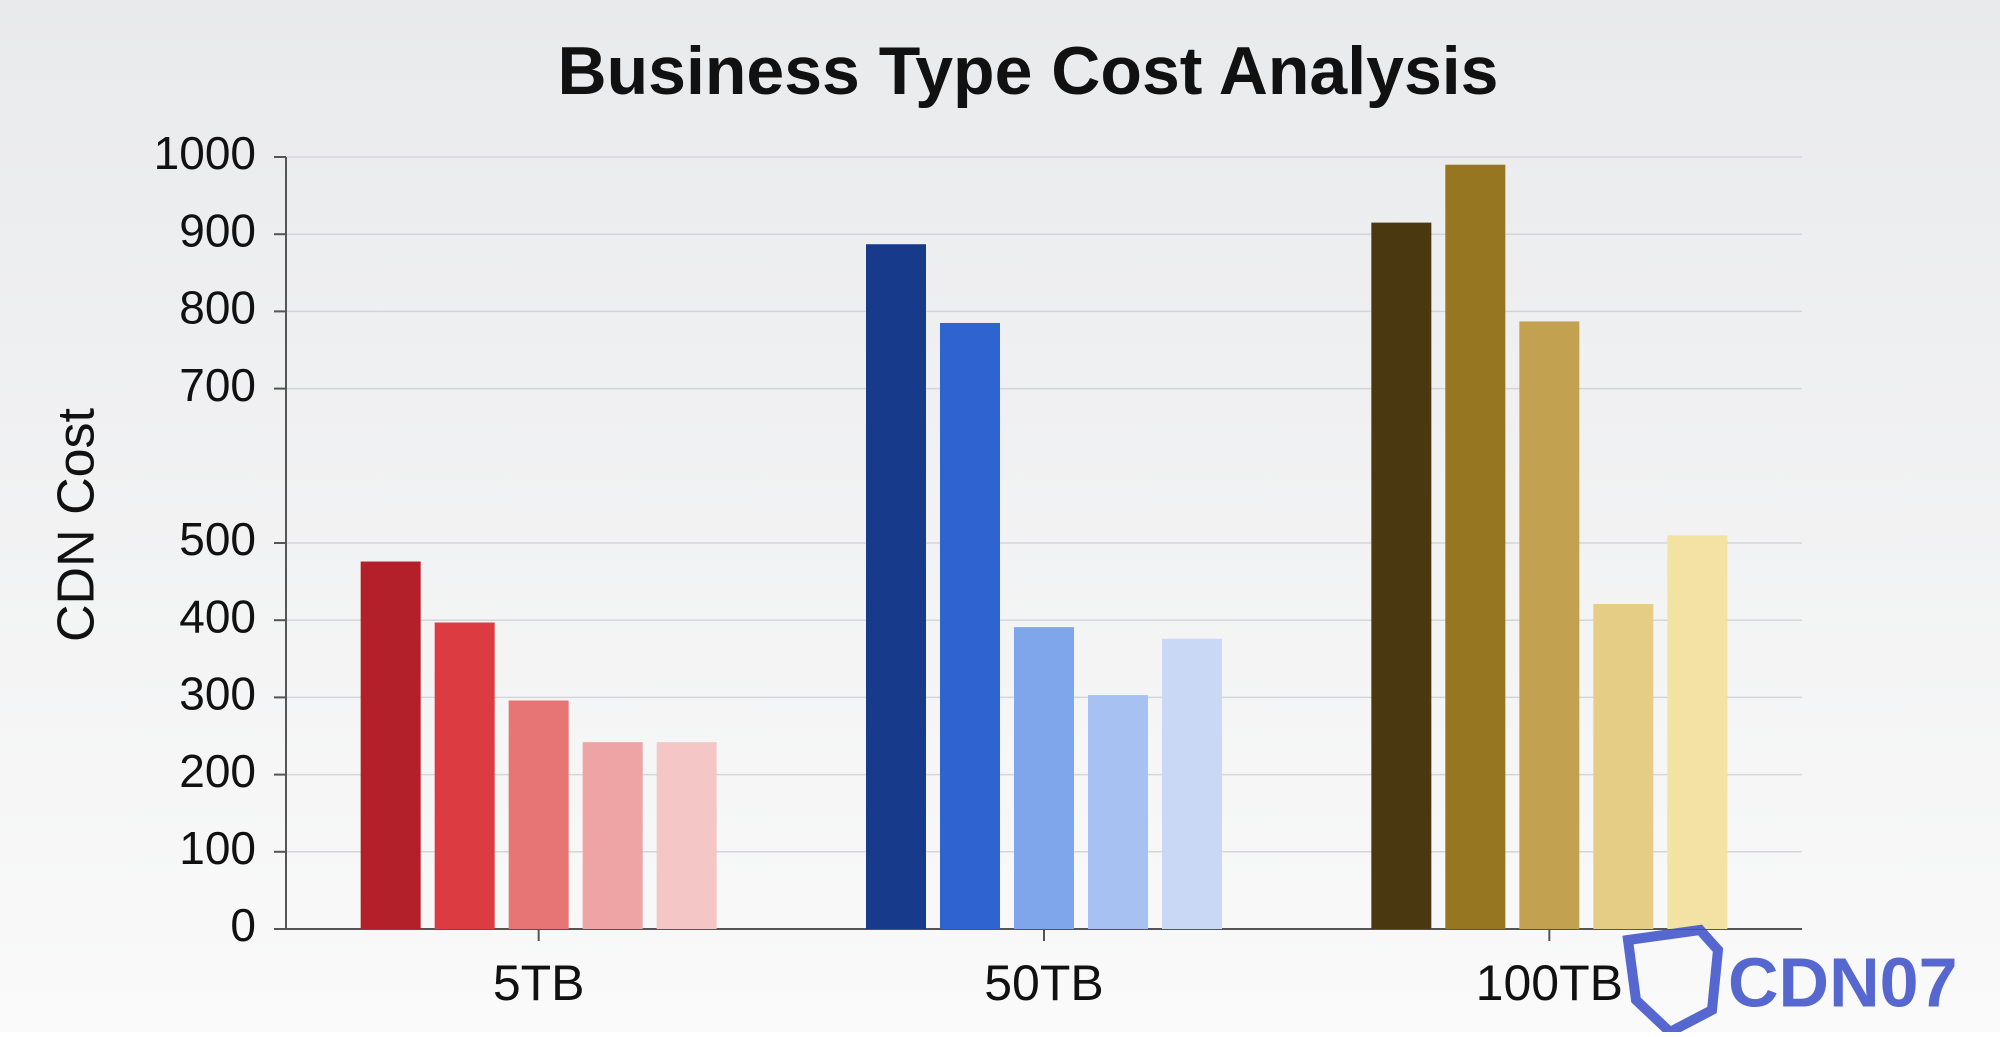 The width and height of the screenshot is (2000, 1037). Describe the element at coordinates (217, 616) in the screenshot. I see `y-tick-label: 400` at that location.